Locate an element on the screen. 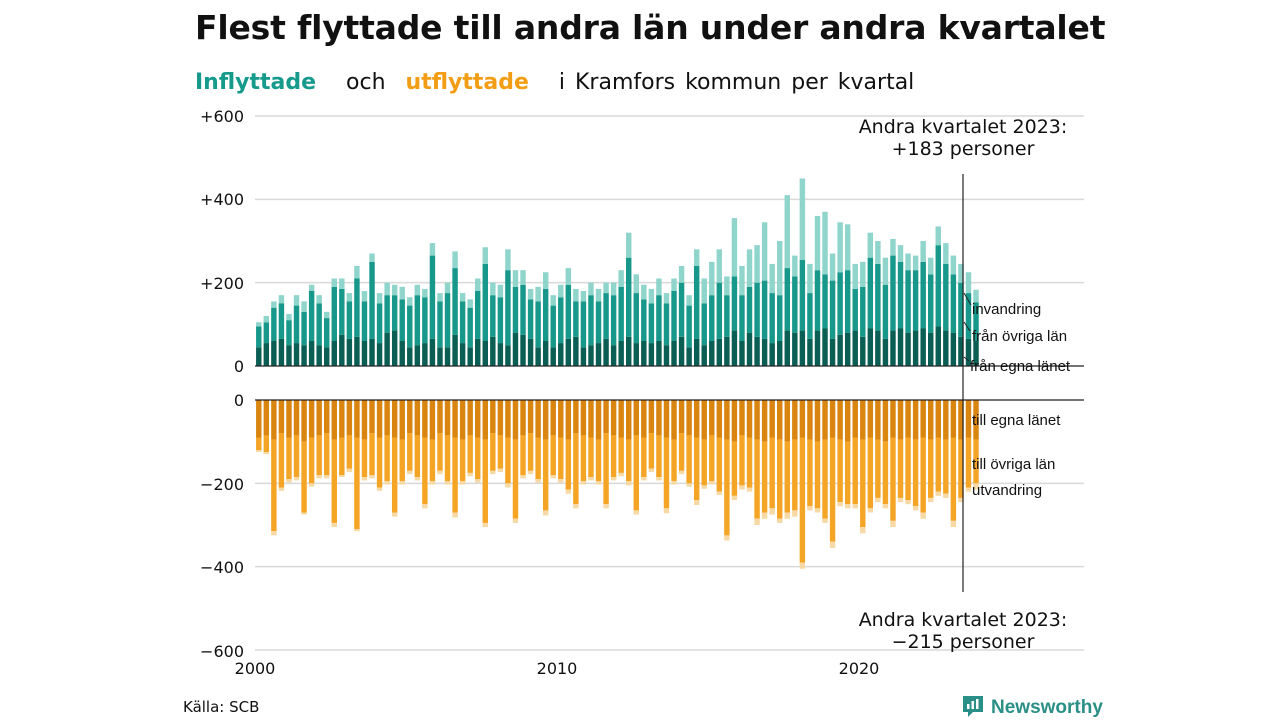 This screenshot has height=722, width=1280. x-tick-label: 2000 is located at coordinates (255, 668).